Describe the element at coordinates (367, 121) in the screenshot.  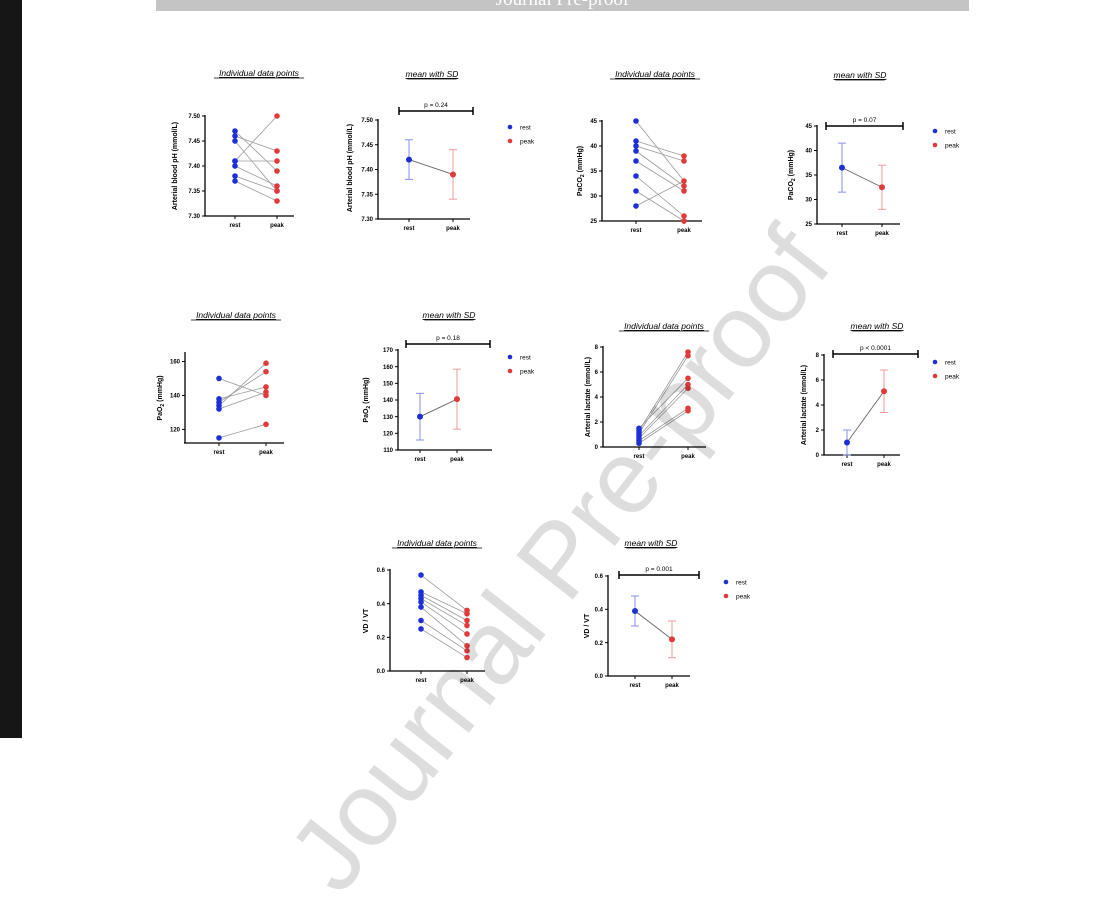
I see `ph-mean-ytick-label: 7.50` at that location.